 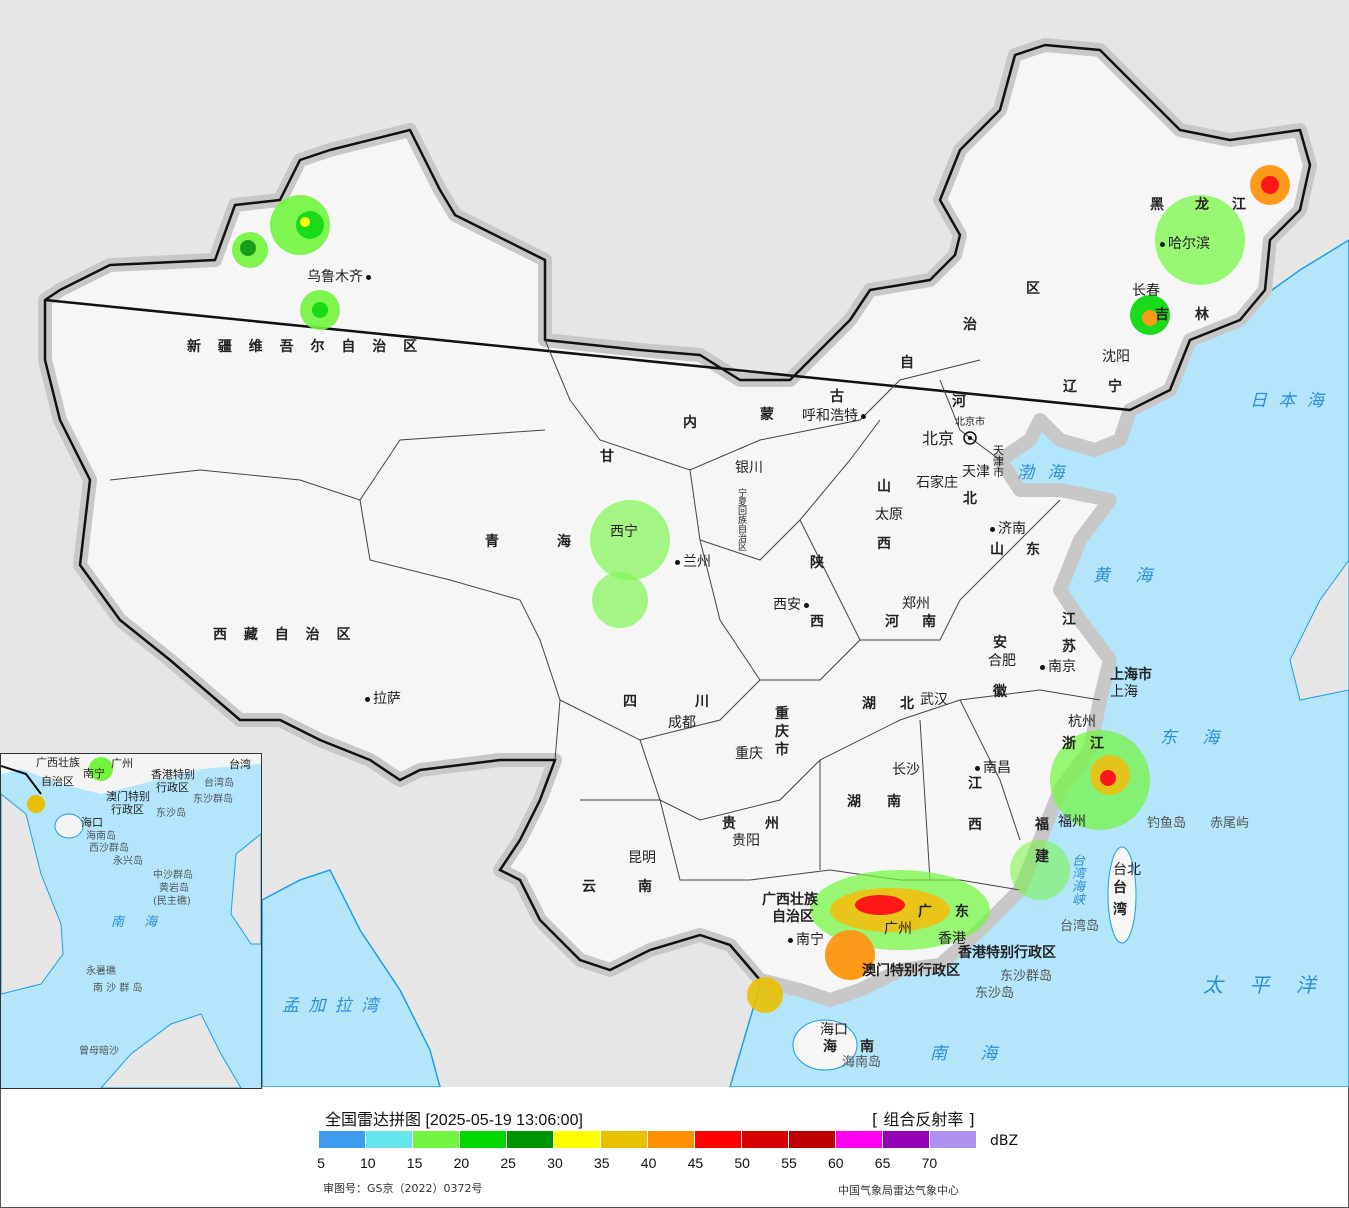 I want to click on city-hangzhou: 杭州, so click(x=1082, y=722).